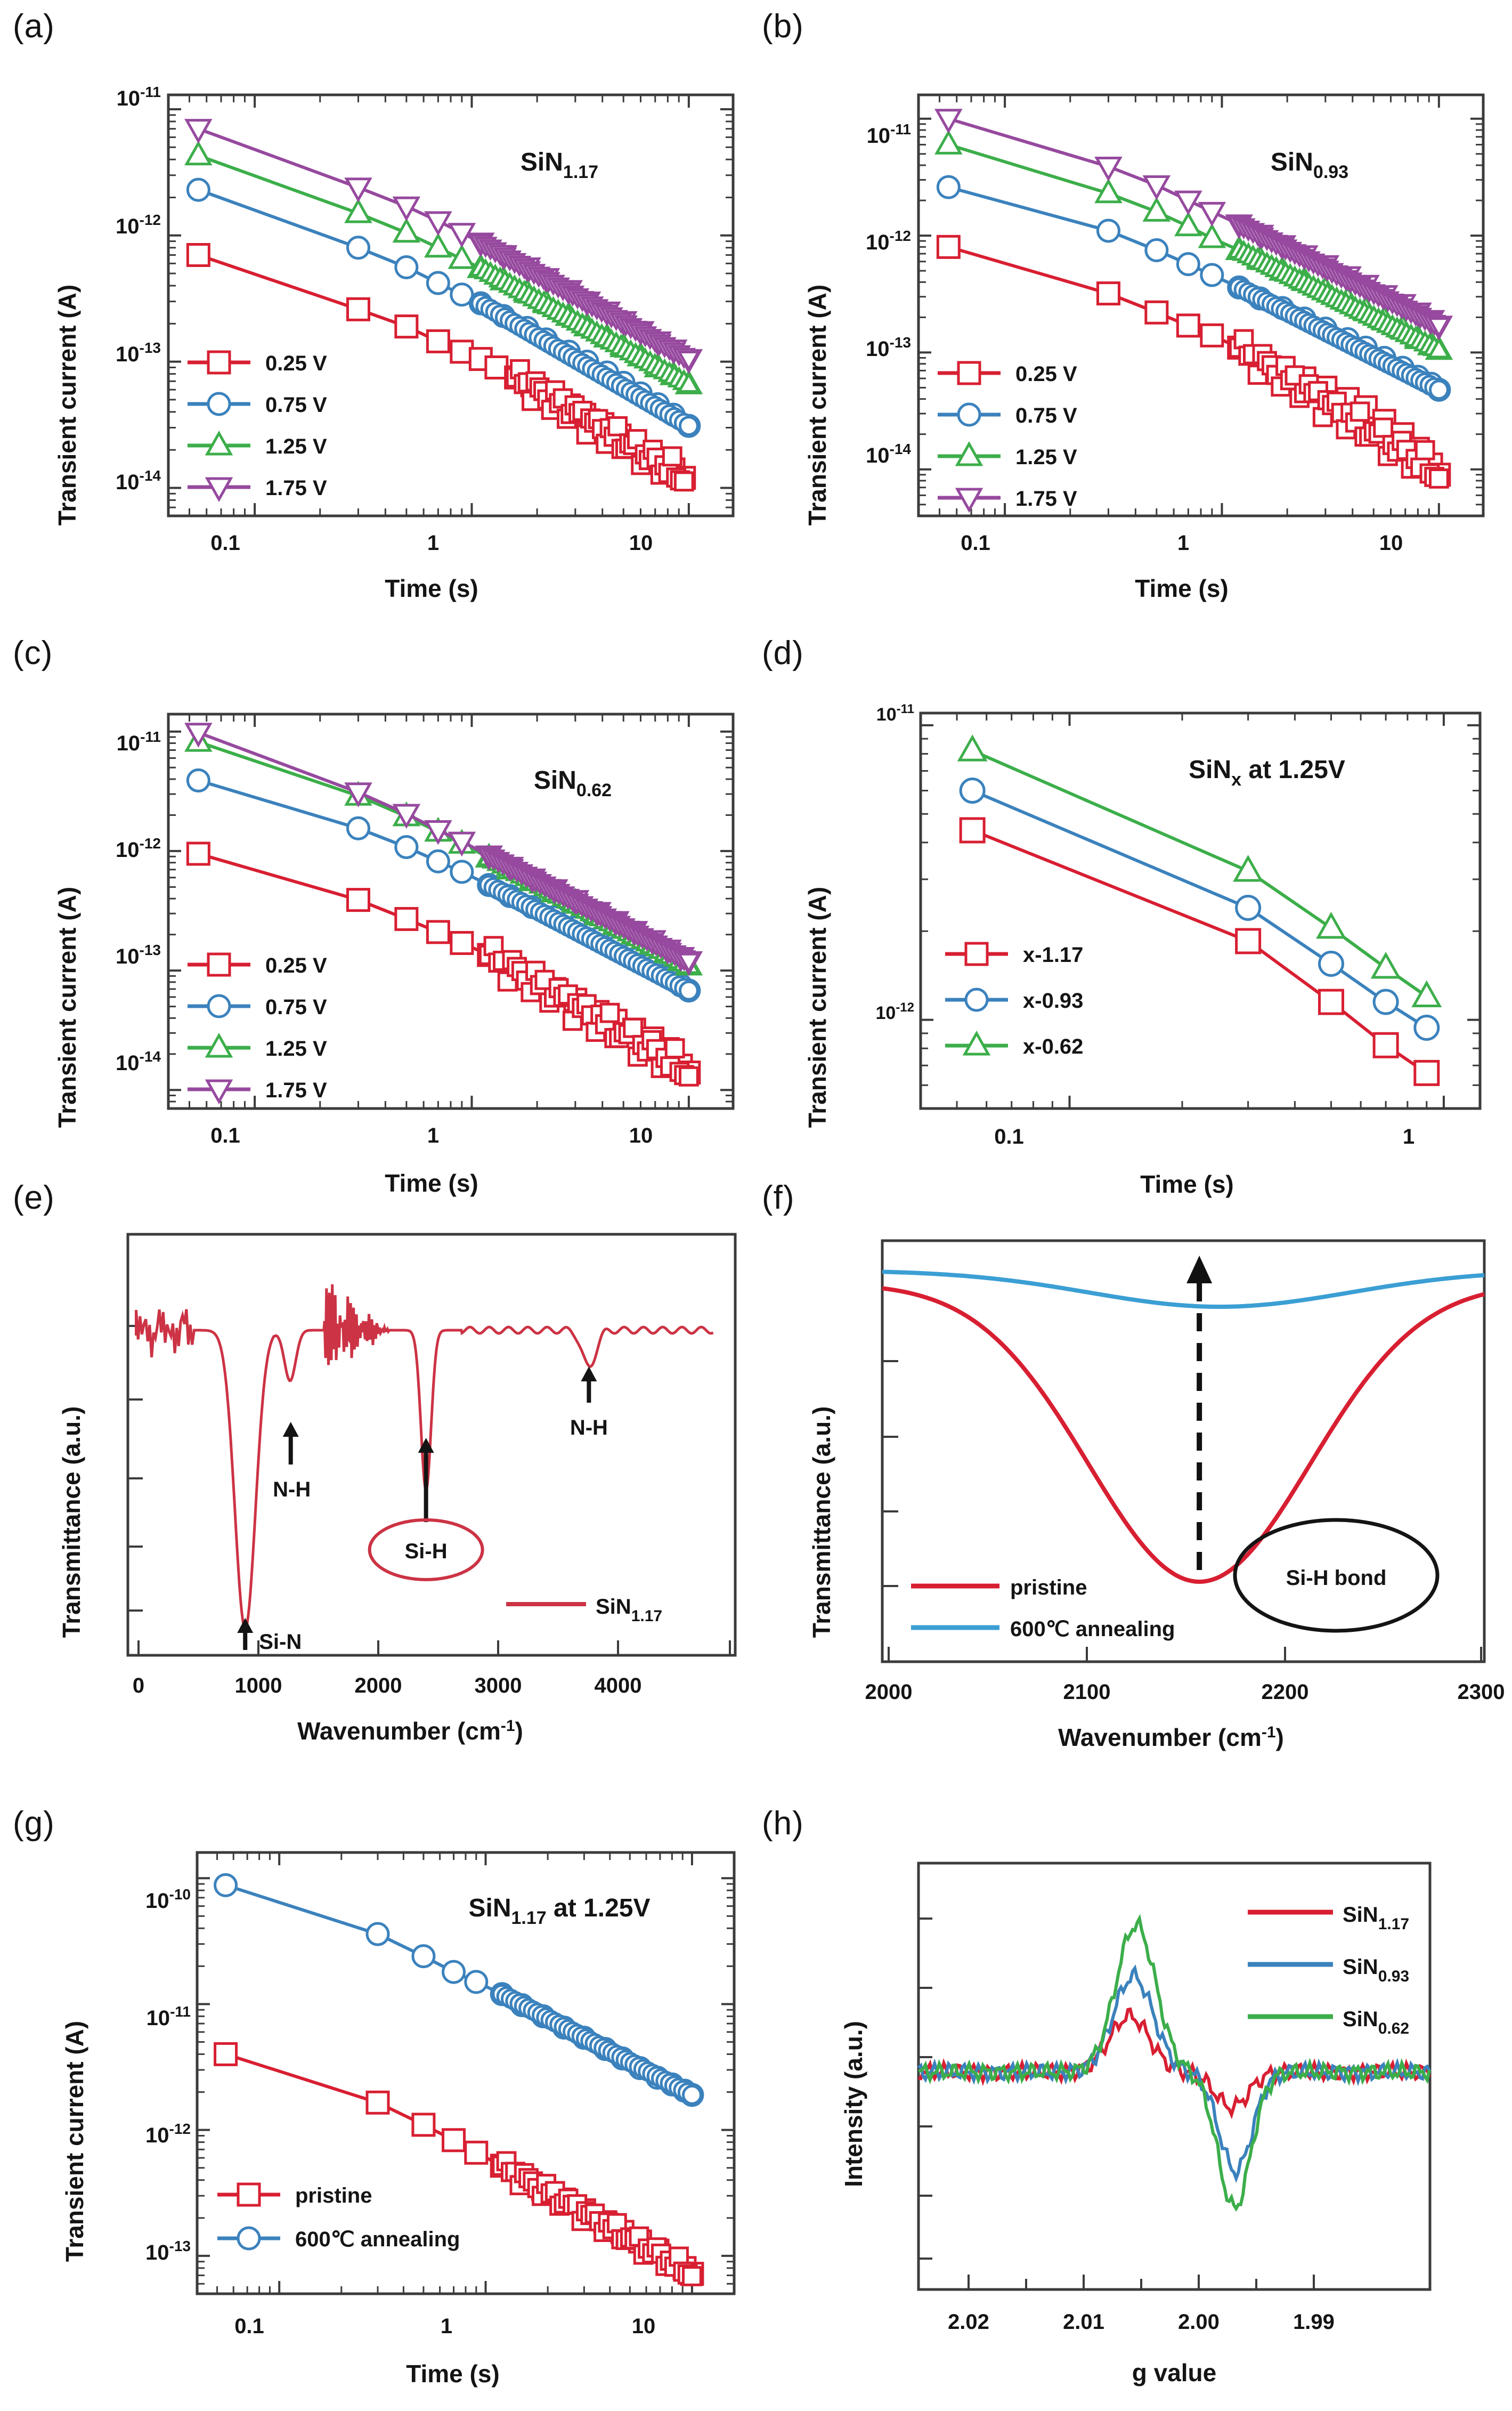 The image size is (1512, 2411). I want to click on y-tick-labels-g: 10-10 10-11 10-12 10-13, so click(168, 2075).